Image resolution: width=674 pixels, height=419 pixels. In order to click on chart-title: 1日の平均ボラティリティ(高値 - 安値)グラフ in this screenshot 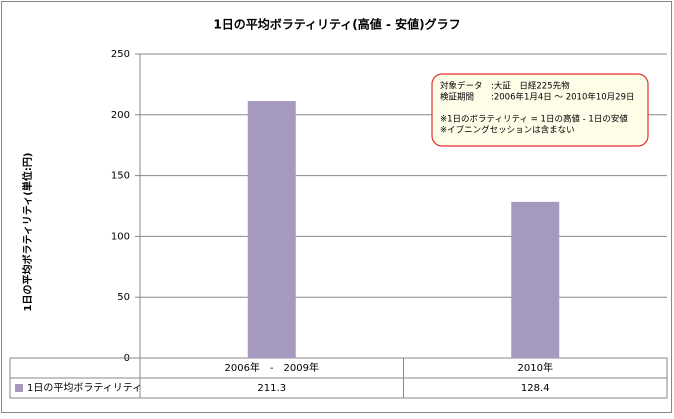, I will do `click(336, 24)`.